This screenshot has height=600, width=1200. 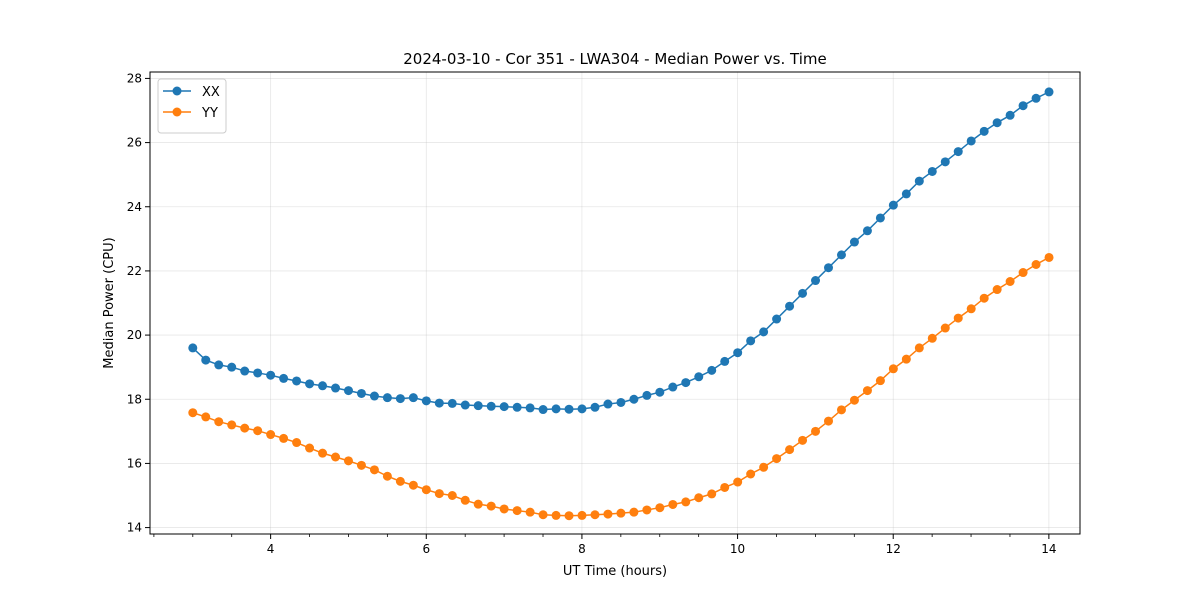 I want to click on x-tick-label: 4, so click(x=271, y=549).